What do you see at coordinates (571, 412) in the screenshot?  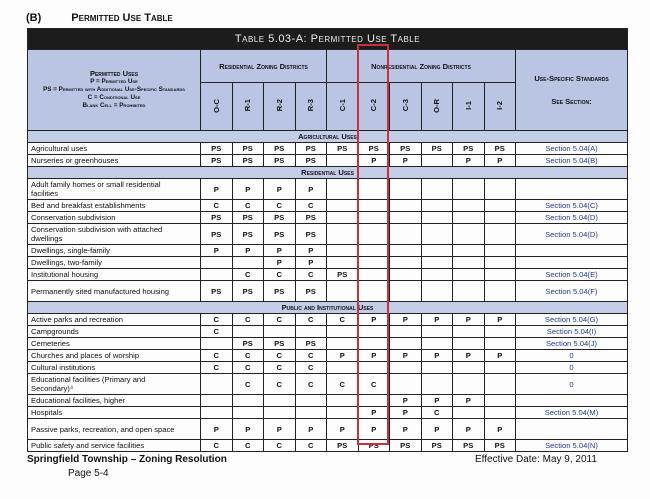 I see `standards-link: Section 5.04(M)` at bounding box center [571, 412].